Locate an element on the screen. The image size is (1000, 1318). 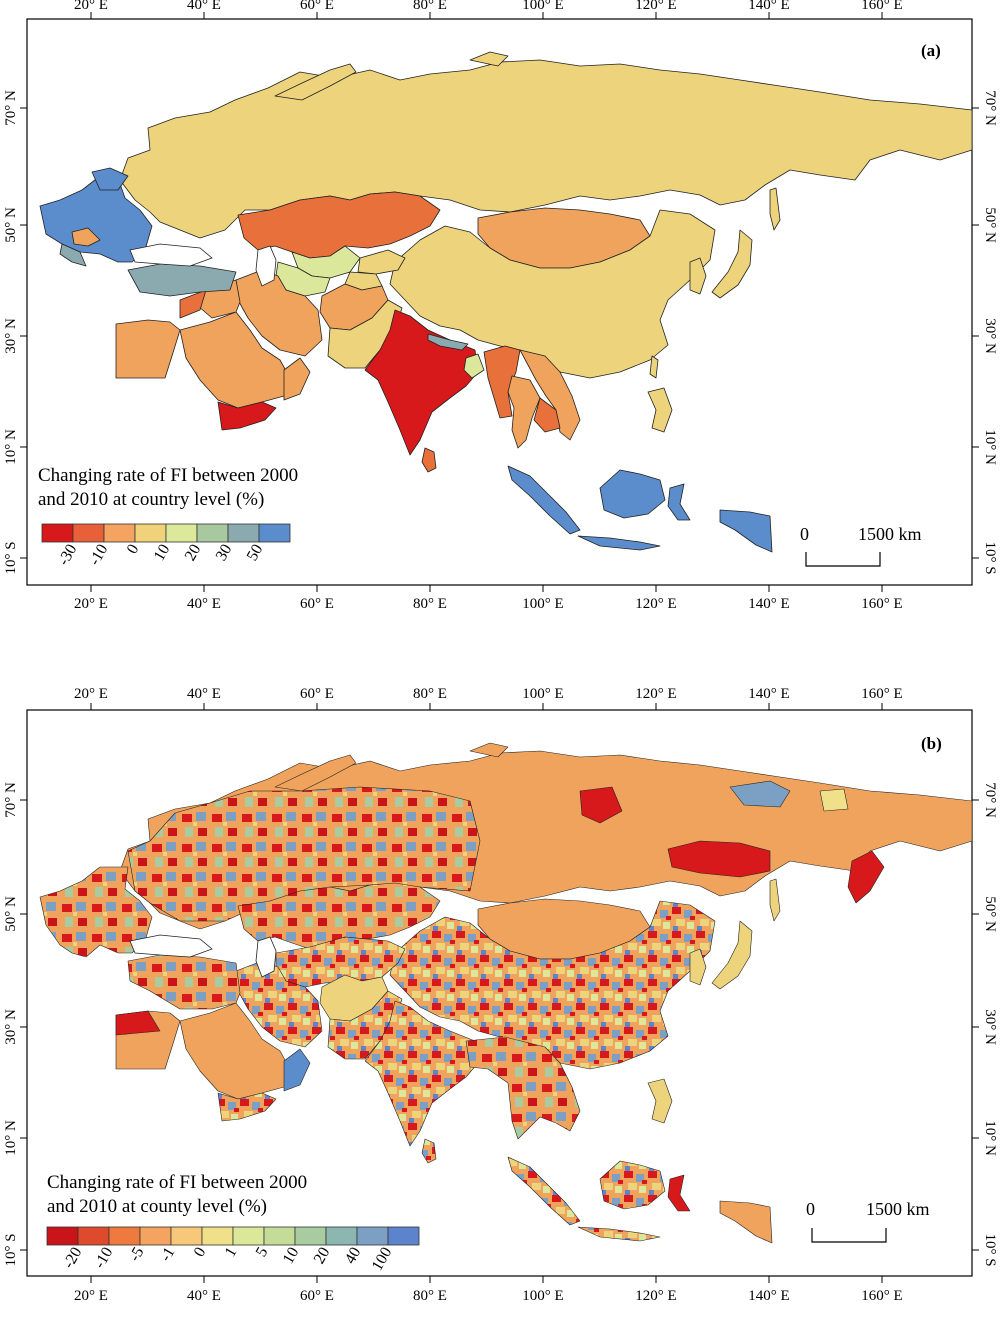
region-india is located at coordinates (421, 1073).